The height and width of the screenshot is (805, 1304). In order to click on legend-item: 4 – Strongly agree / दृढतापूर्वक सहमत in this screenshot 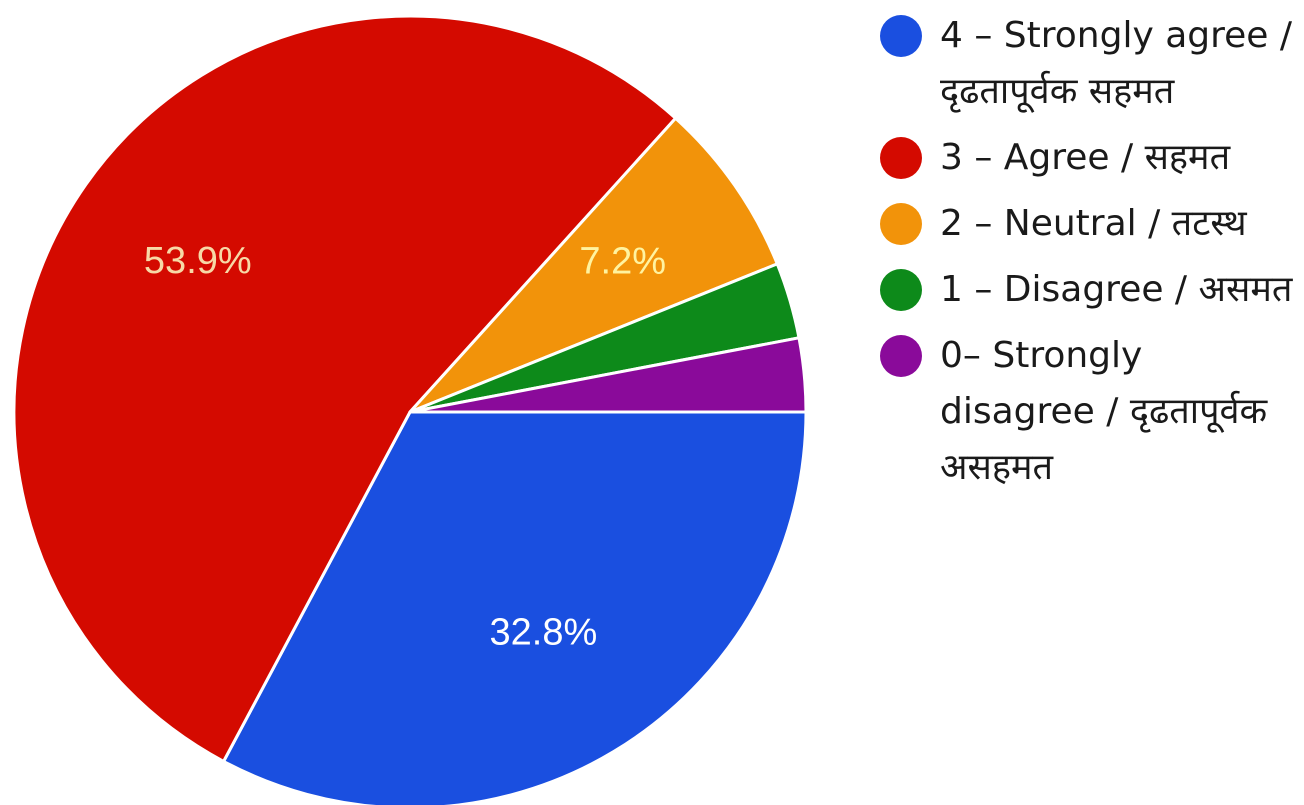, I will do `click(1088, 64)`.